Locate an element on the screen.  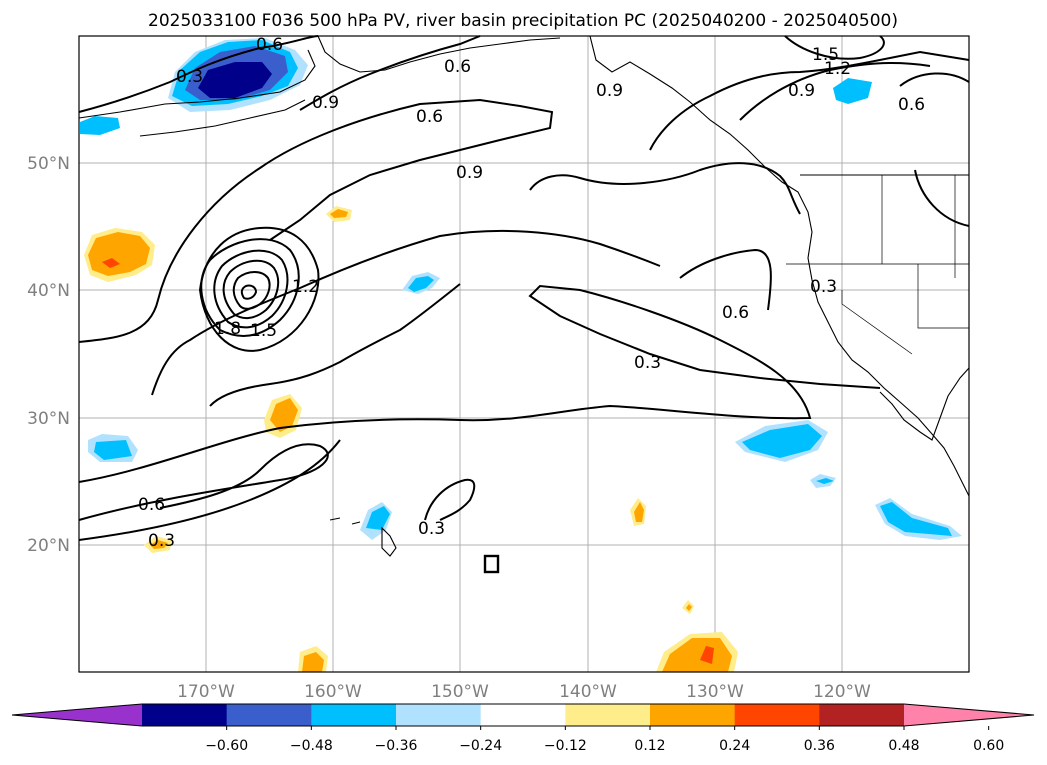
contour-1.5-low is located at coordinates (251, 289).